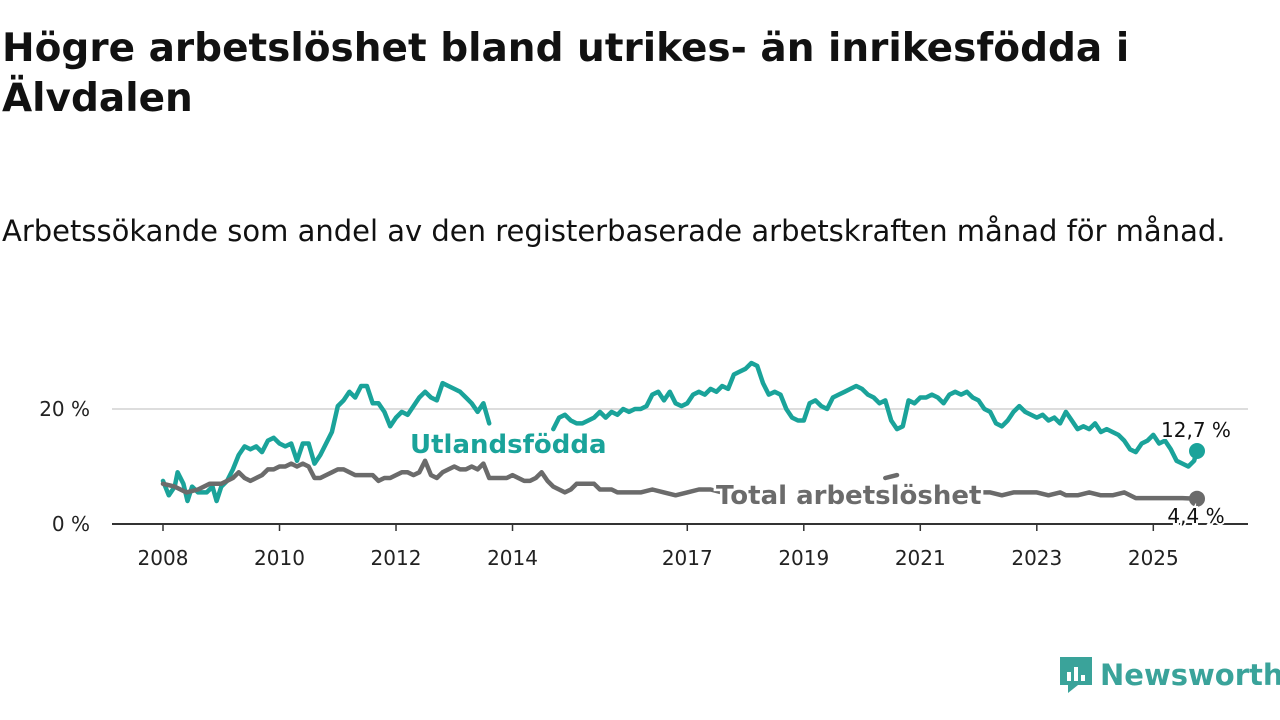 The image size is (1280, 720). What do you see at coordinates (1153, 558) in the screenshot?
I see `x-tick-label: 2025` at bounding box center [1153, 558].